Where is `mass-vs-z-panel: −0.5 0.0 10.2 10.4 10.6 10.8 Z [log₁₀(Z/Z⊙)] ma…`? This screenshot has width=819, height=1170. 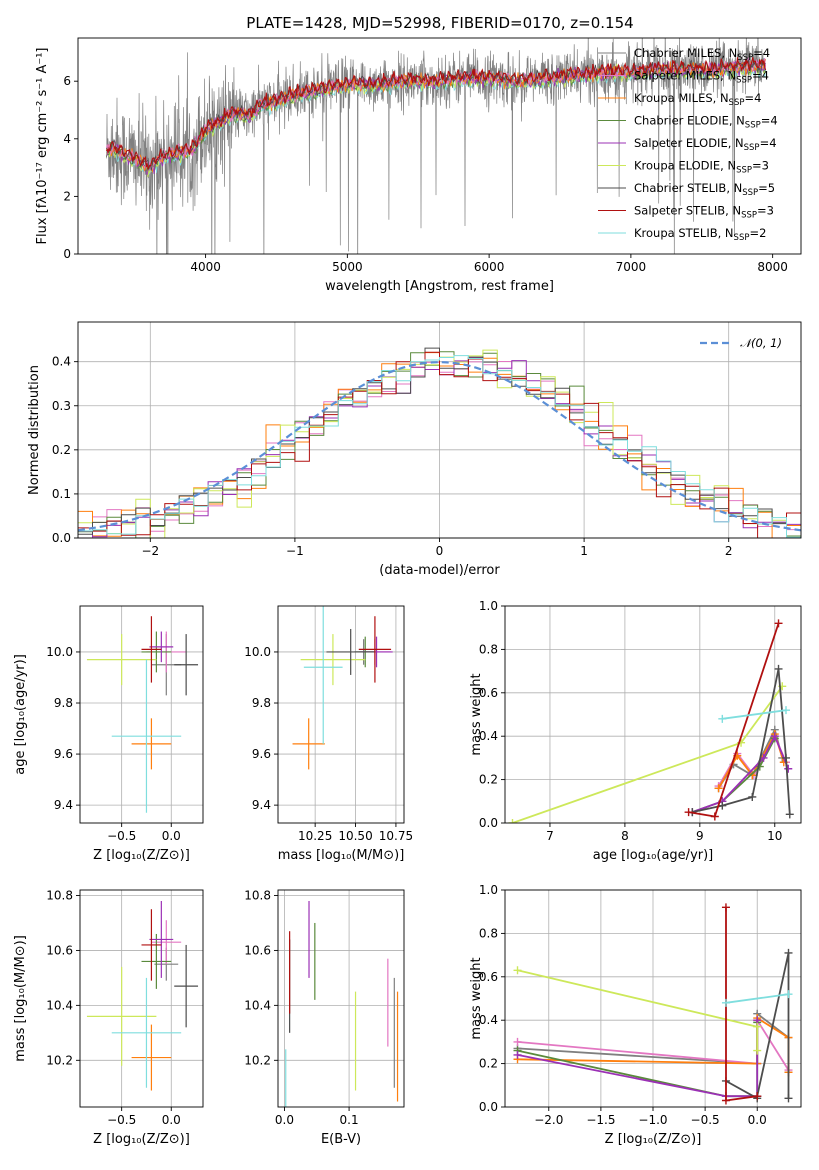 mass-vs-z-panel: −0.5 0.0 10.2 10.4 10.6 10.8 Z [log₁₀(Z/Z⊙)] ma… is located at coordinates (108, 1017).